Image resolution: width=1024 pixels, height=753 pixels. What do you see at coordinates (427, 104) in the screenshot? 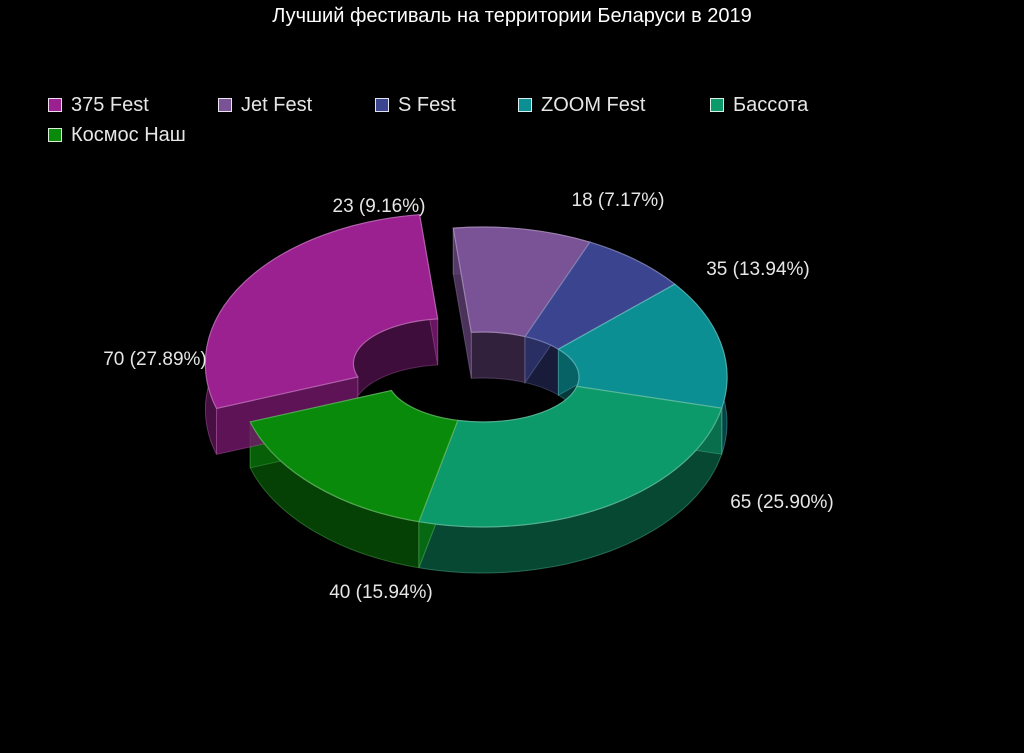
I see `legend-label: S Fest` at bounding box center [427, 104].